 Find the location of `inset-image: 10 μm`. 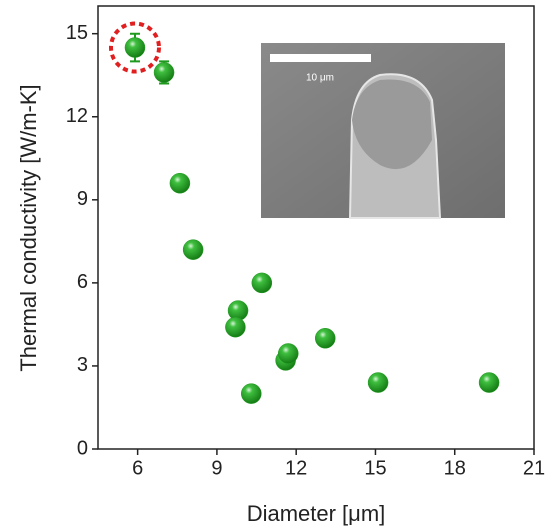

inset-image: 10 μm is located at coordinates (383, 131).